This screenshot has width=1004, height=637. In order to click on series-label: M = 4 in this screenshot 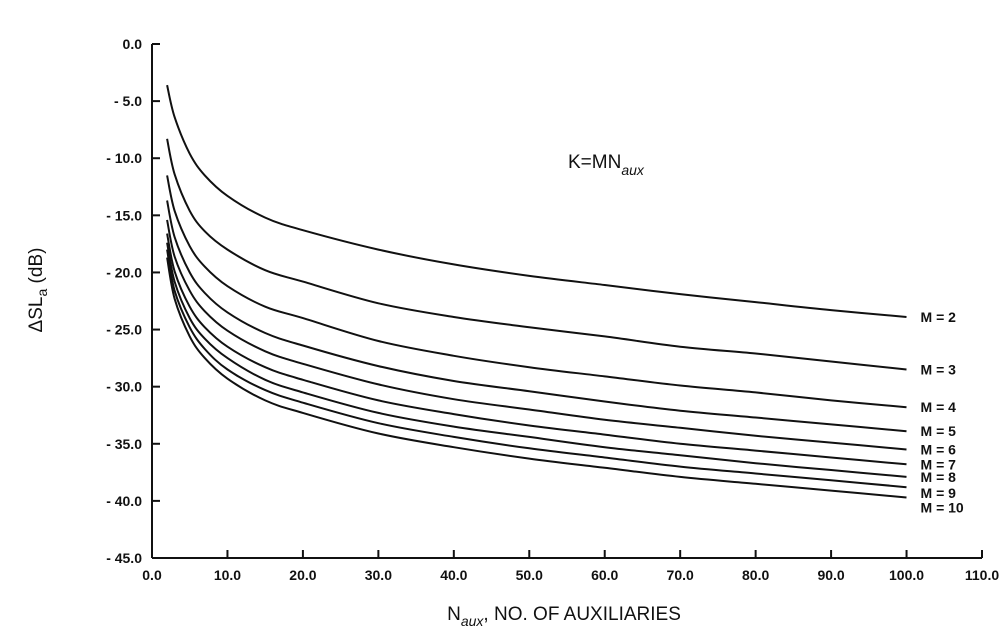, I will do `click(939, 407)`.